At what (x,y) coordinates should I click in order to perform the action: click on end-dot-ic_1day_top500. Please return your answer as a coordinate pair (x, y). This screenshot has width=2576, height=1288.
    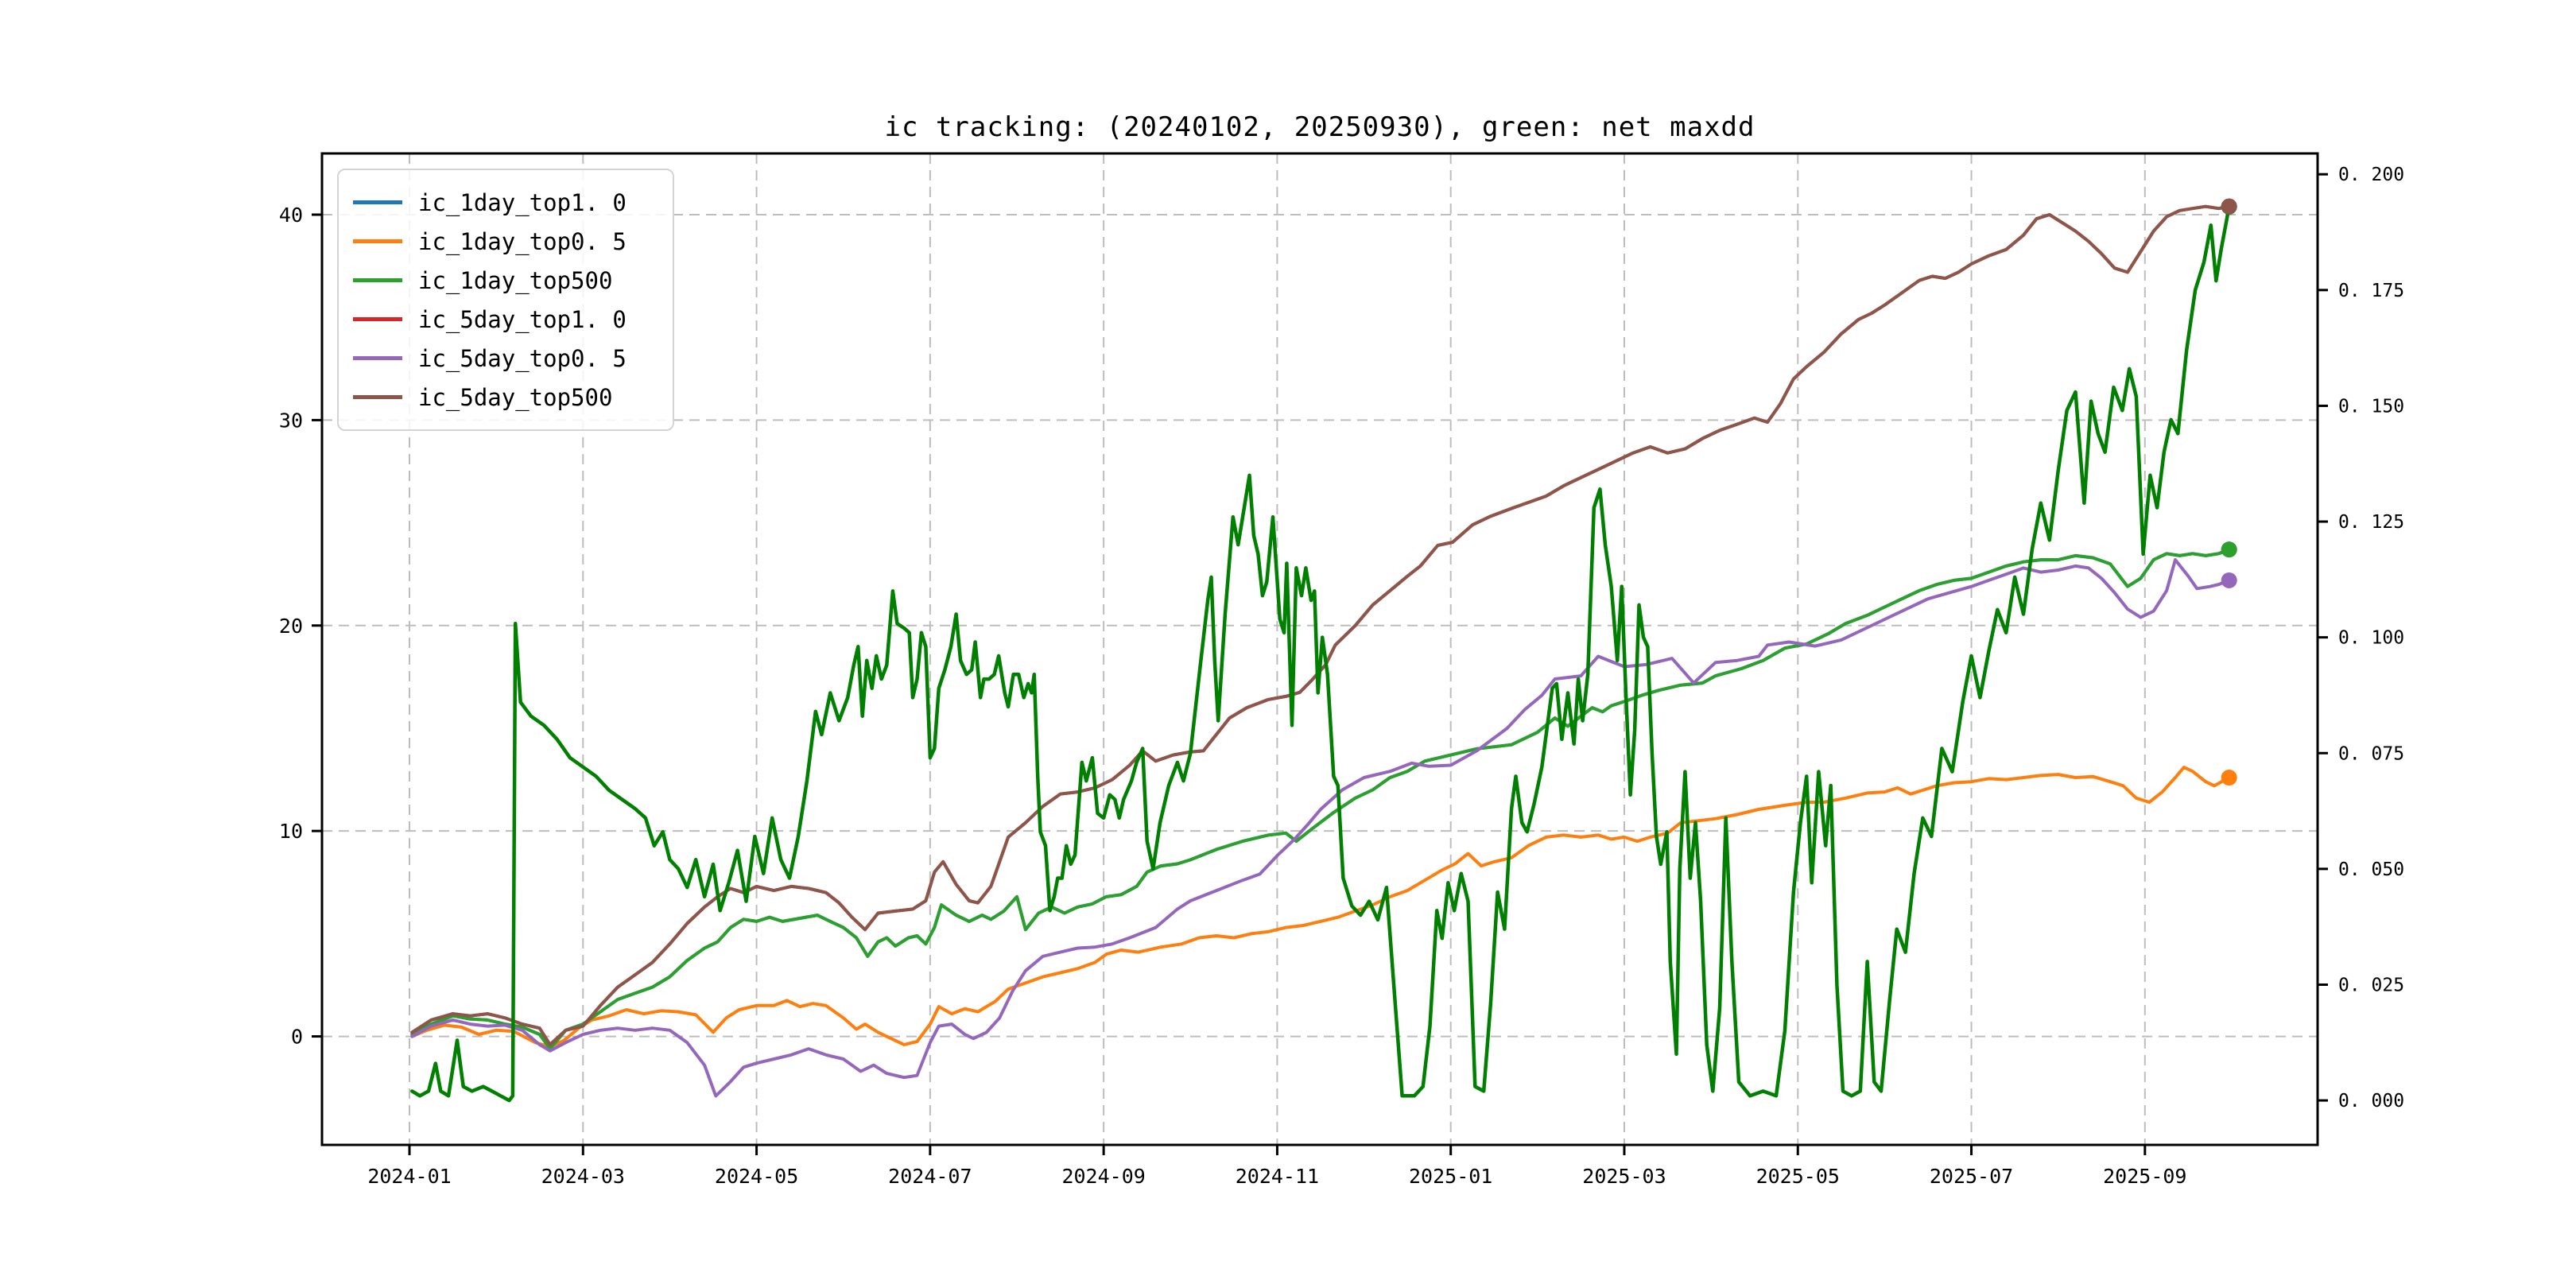
    Looking at the image, I should click on (2229, 549).